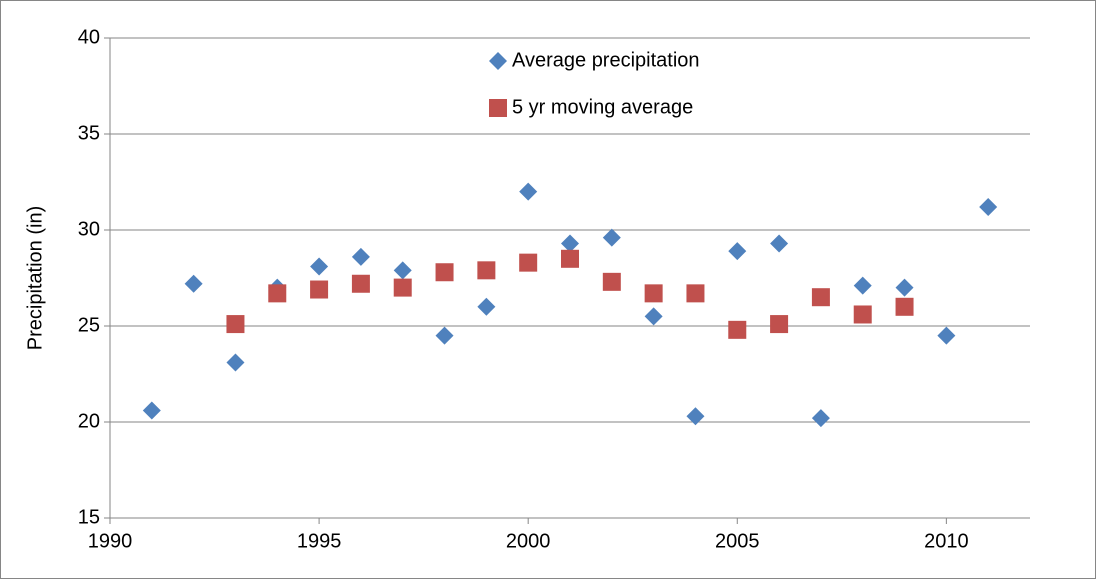 This screenshot has height=579, width=1096. I want to click on y-axis-label: Precipitation (in), so click(35, 278).